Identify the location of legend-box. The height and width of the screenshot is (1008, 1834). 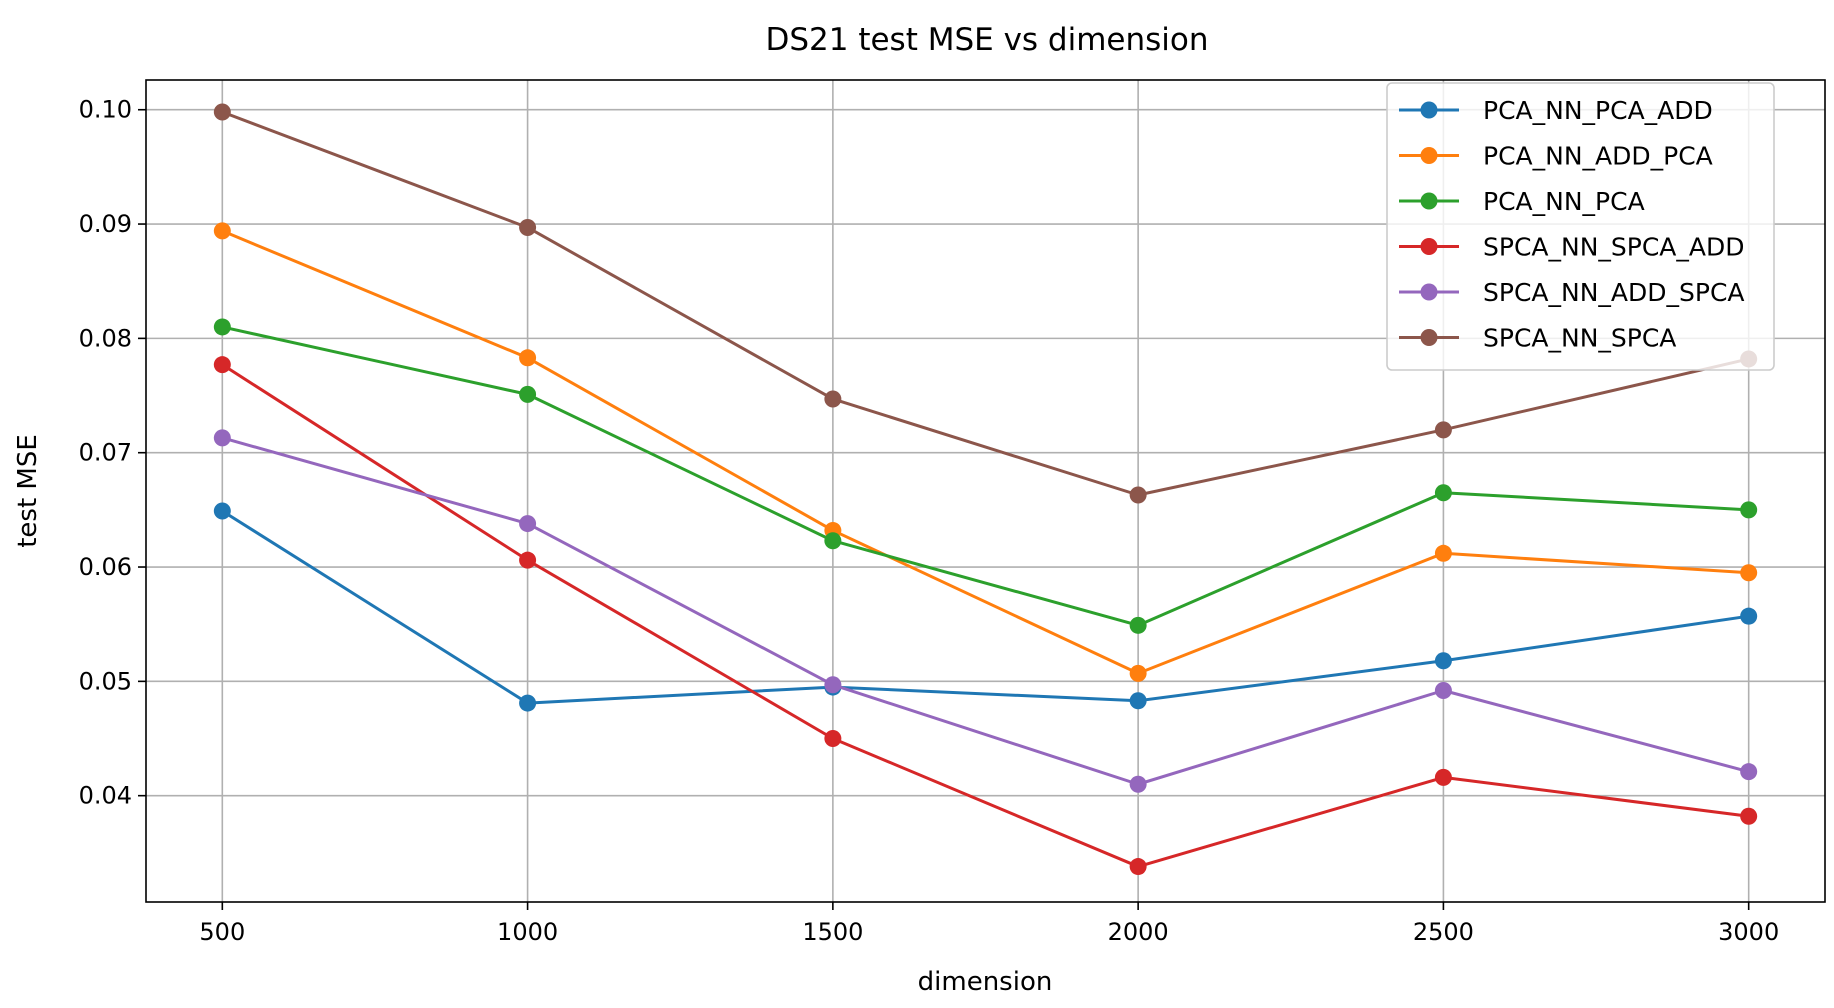
(1580, 226).